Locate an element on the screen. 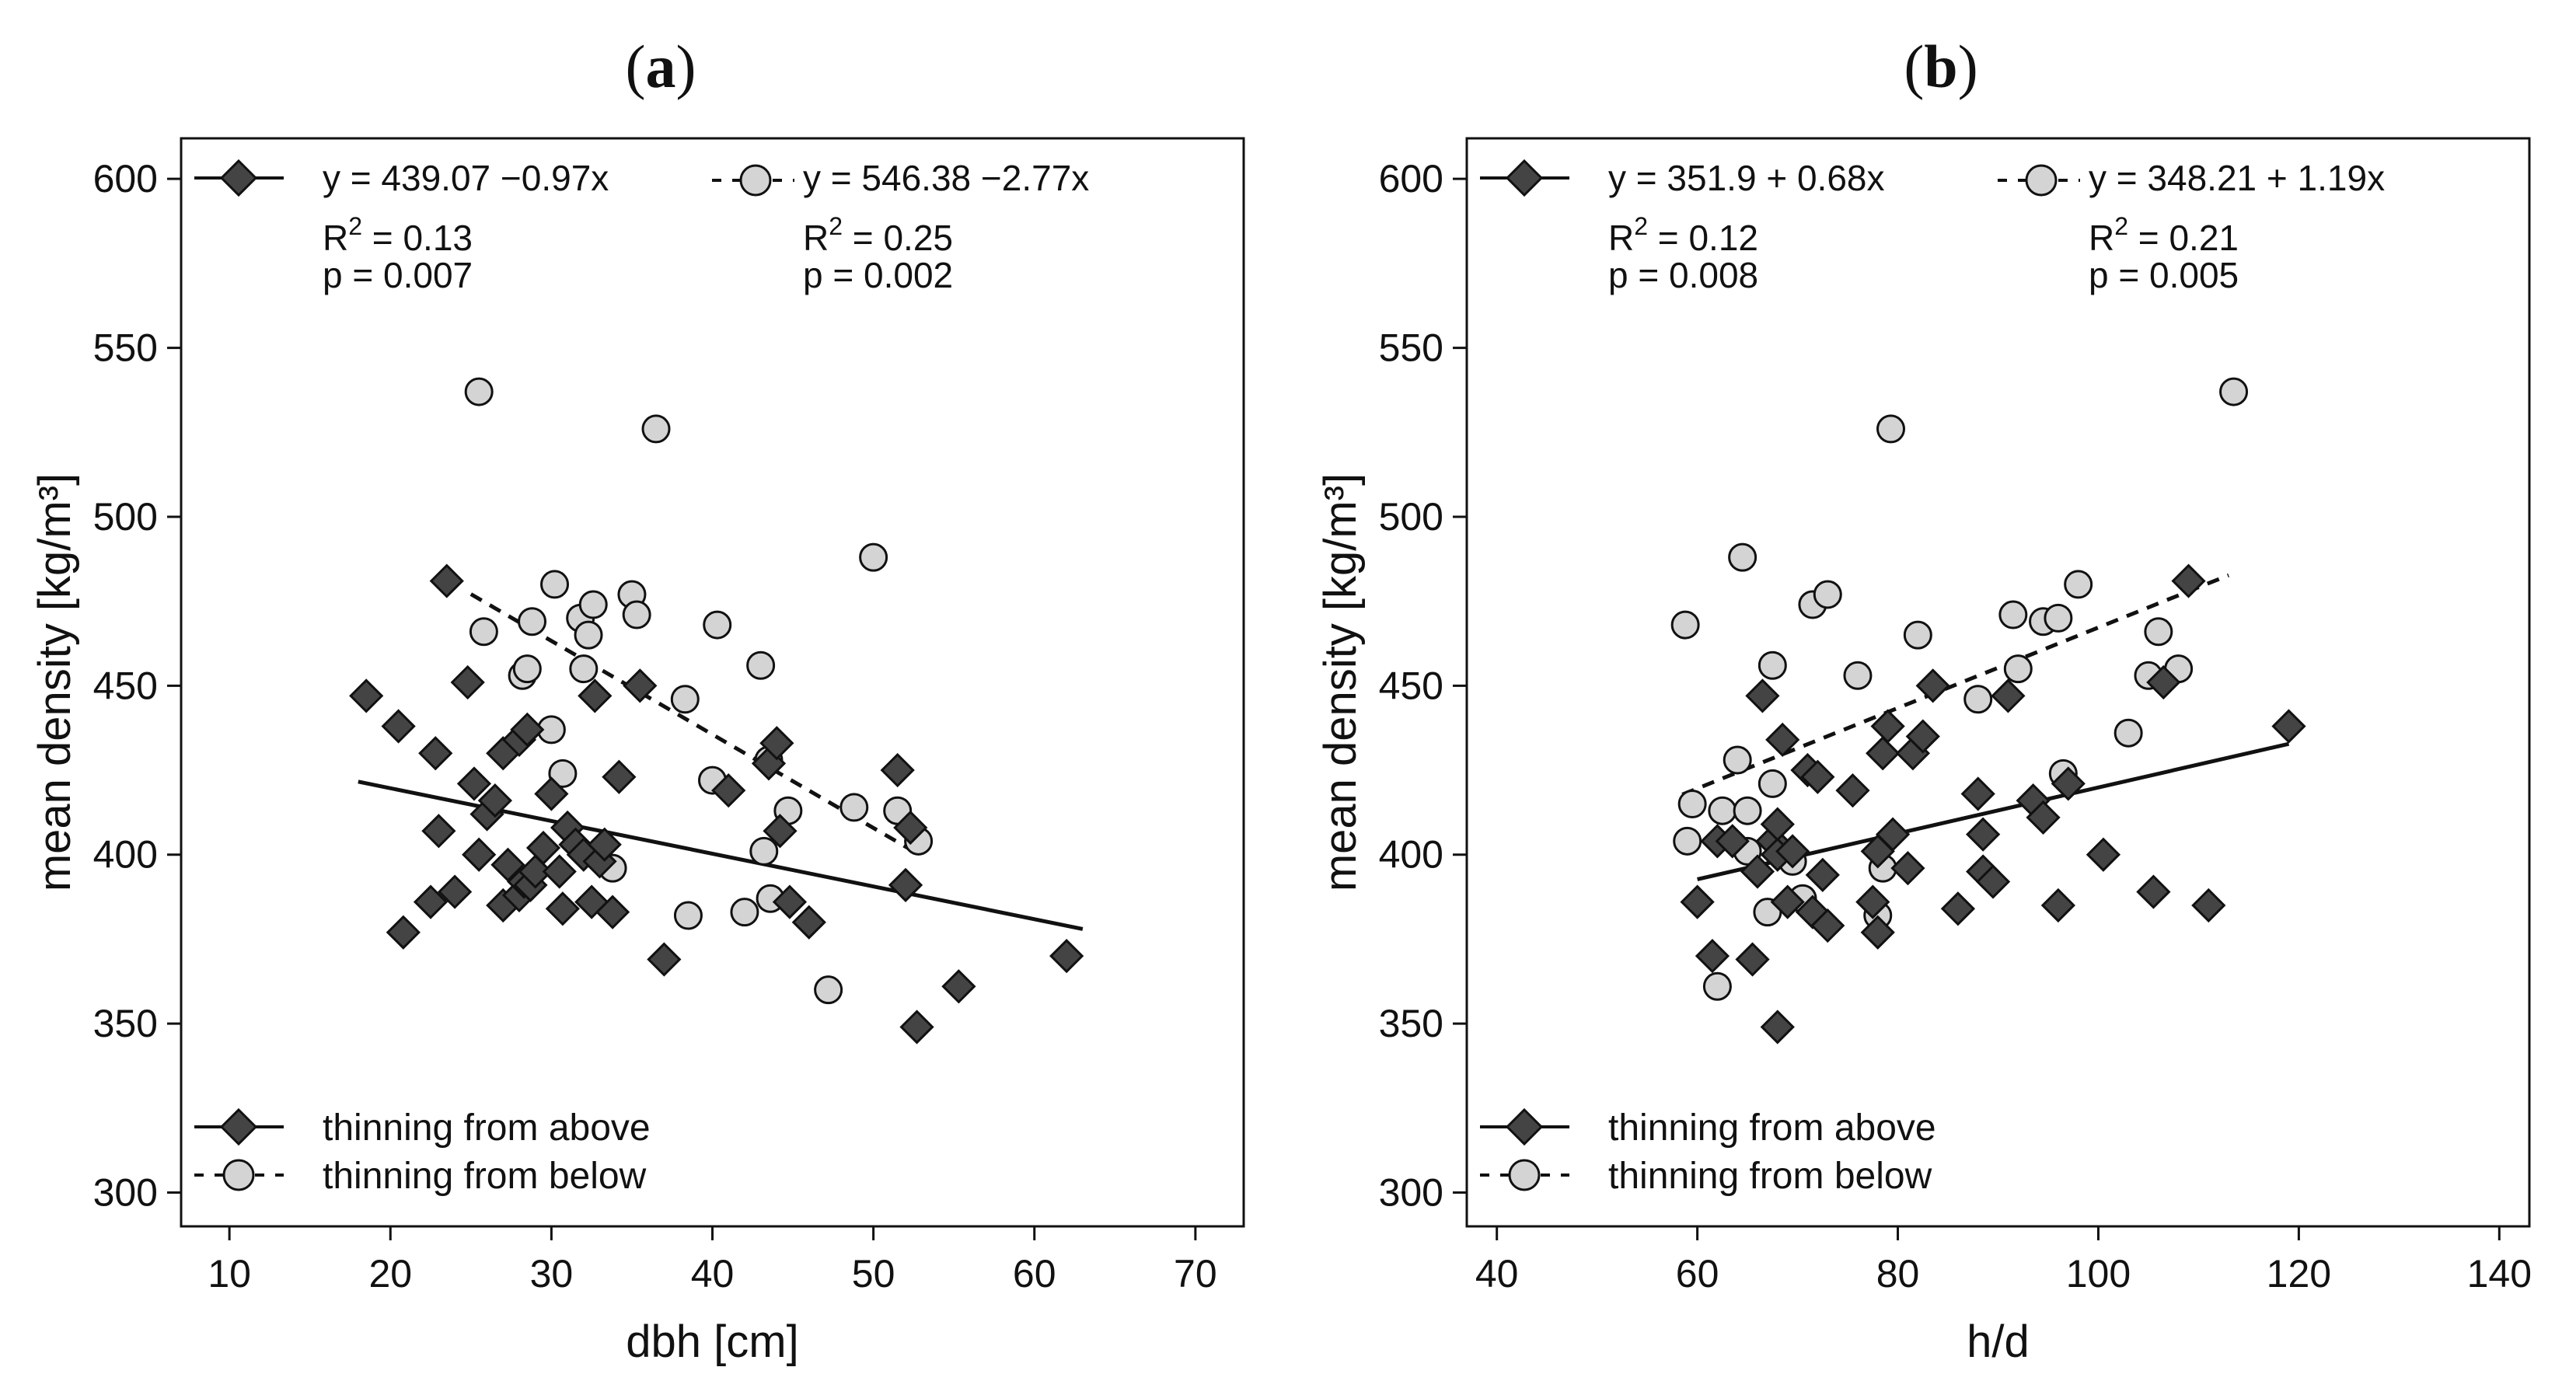 This screenshot has height=1381, width=2576. equation-marker-diamond is located at coordinates (1525, 178).